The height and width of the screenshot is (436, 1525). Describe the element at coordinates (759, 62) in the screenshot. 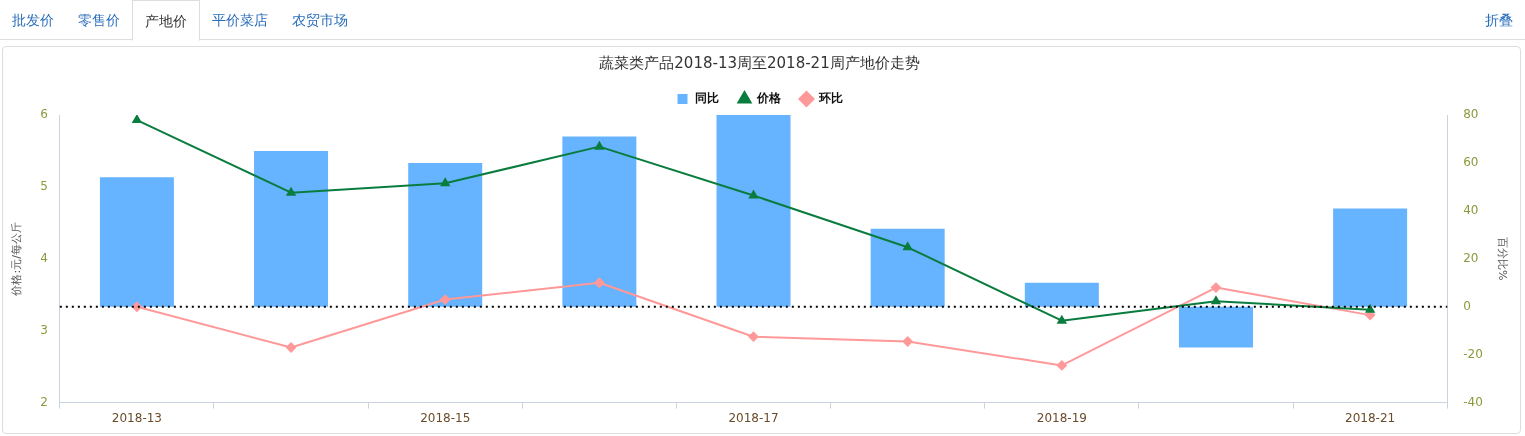

I see `chart-title: 蔬菜类产品2018-13周至2018-21周产地价走势` at that location.